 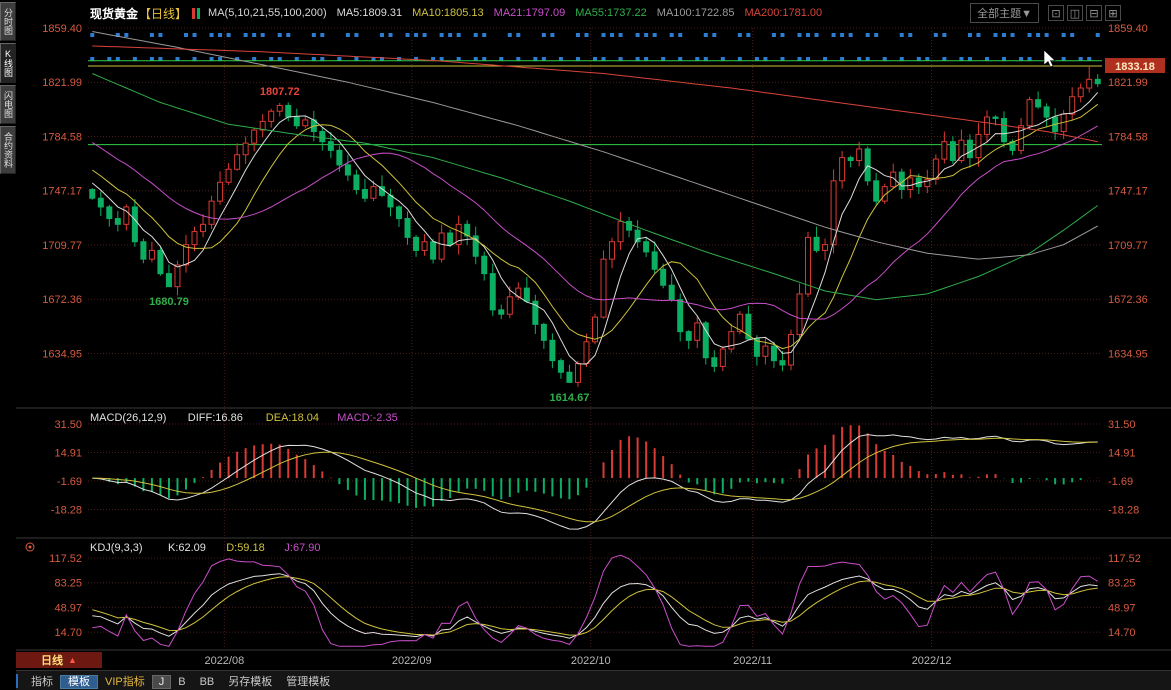 I want to click on ma-group-label: MA(5,10,21,55,100,200), so click(x=267, y=13).